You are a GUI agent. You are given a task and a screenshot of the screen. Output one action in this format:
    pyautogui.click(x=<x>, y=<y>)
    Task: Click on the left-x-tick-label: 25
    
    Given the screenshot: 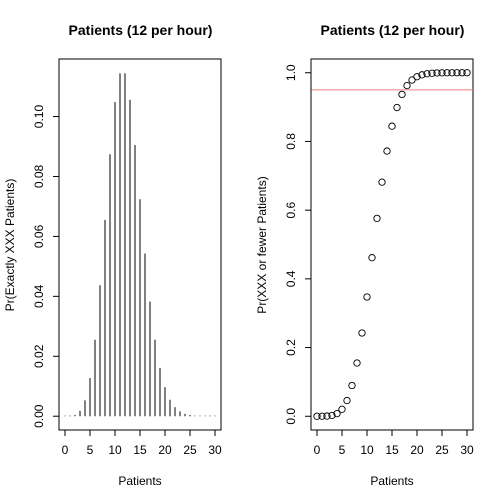 What is the action you would take?
    pyautogui.click(x=190, y=450)
    